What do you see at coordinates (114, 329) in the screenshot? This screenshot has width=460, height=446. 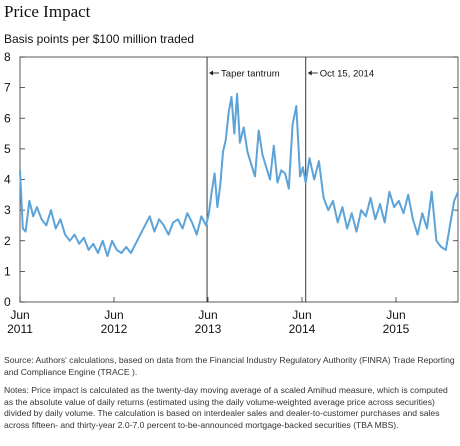 I see `x-tick-label-year: 2012` at bounding box center [114, 329].